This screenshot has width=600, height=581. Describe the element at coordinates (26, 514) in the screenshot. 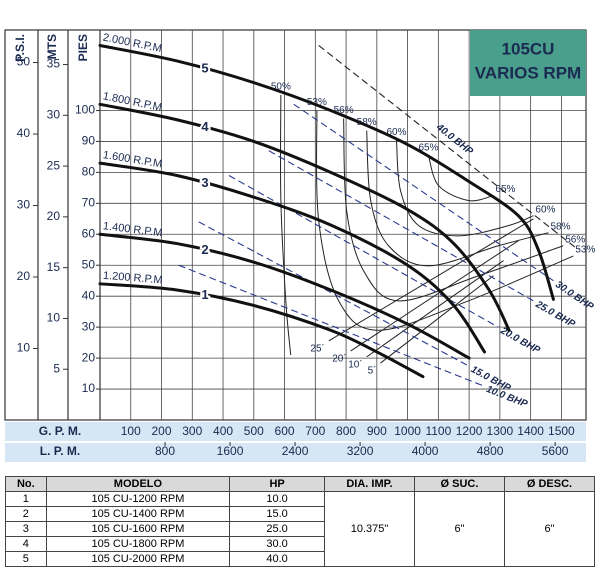

I see `table-cell: 2` at that location.